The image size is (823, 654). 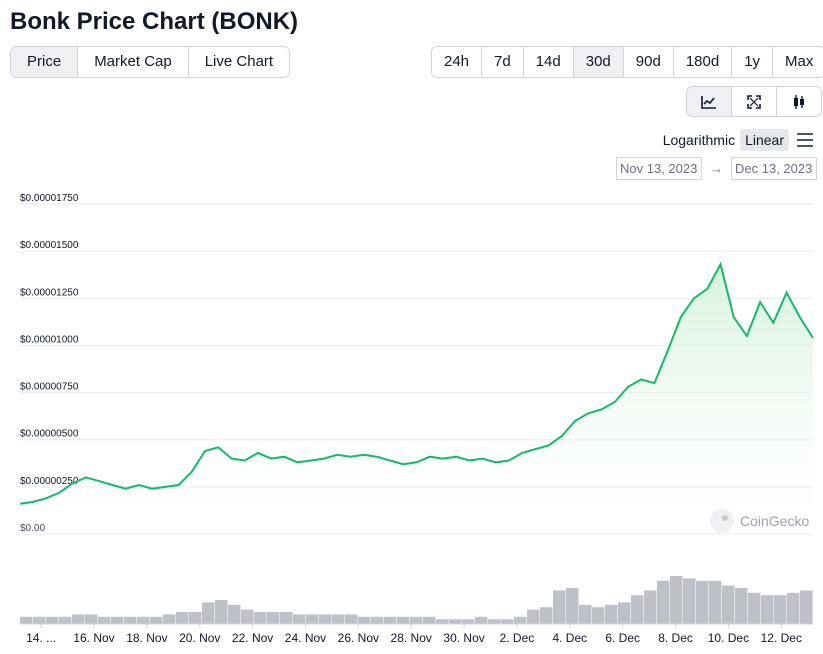 What do you see at coordinates (49, 245) in the screenshot?
I see `y-tick-label: $0.00001500` at bounding box center [49, 245].